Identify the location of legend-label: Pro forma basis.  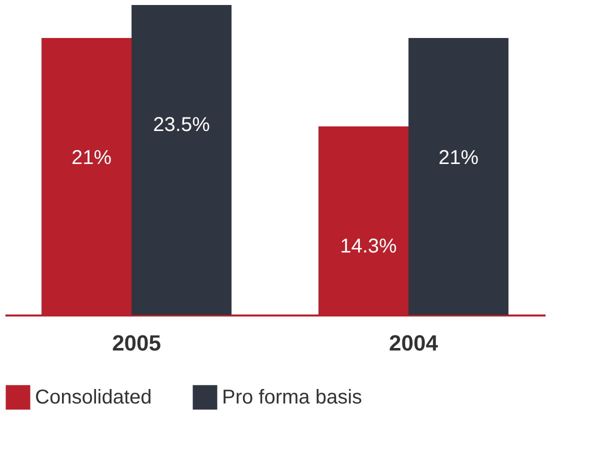
(292, 397).